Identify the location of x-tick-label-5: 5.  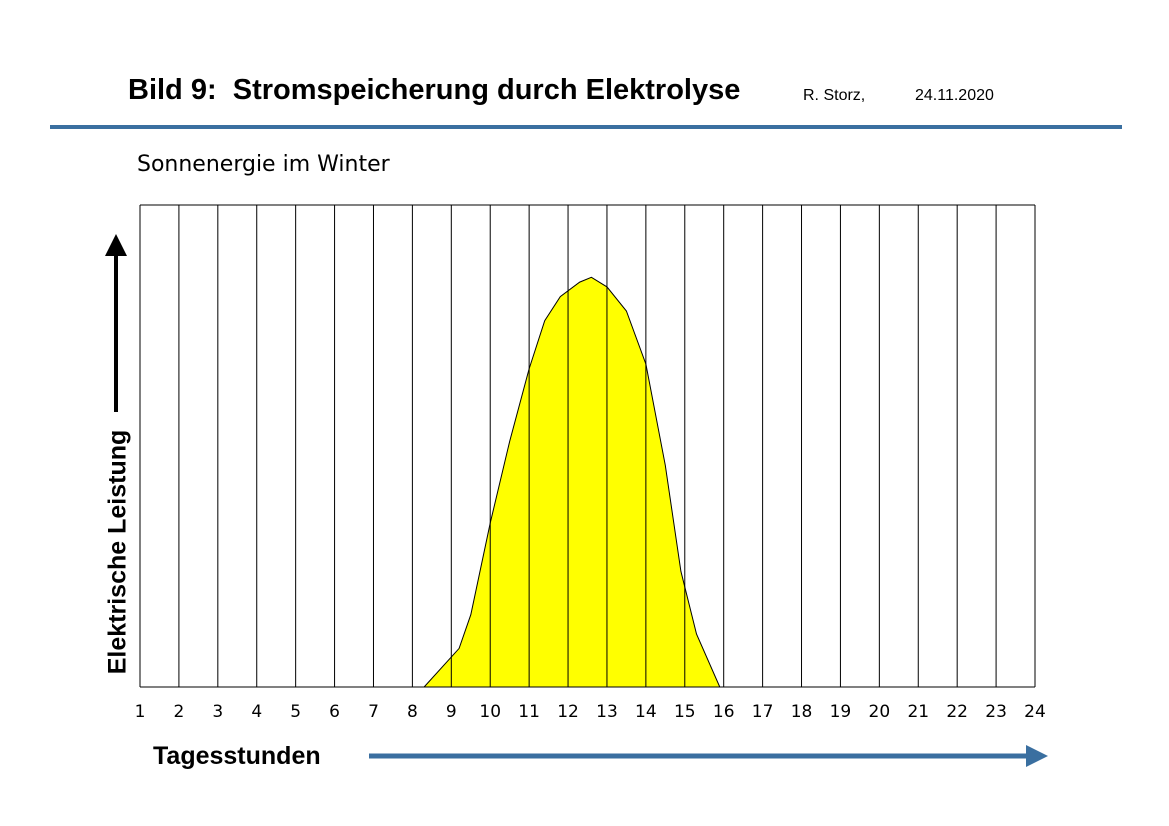
(295, 712).